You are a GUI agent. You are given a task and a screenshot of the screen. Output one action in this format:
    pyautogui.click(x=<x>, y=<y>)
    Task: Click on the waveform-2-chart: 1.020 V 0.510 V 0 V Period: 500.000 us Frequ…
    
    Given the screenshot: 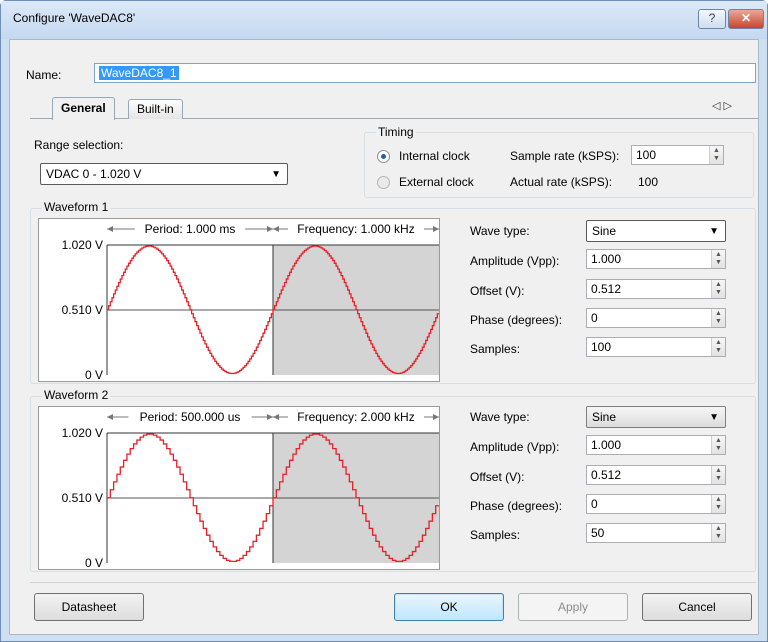 What is the action you would take?
    pyautogui.click(x=239, y=488)
    